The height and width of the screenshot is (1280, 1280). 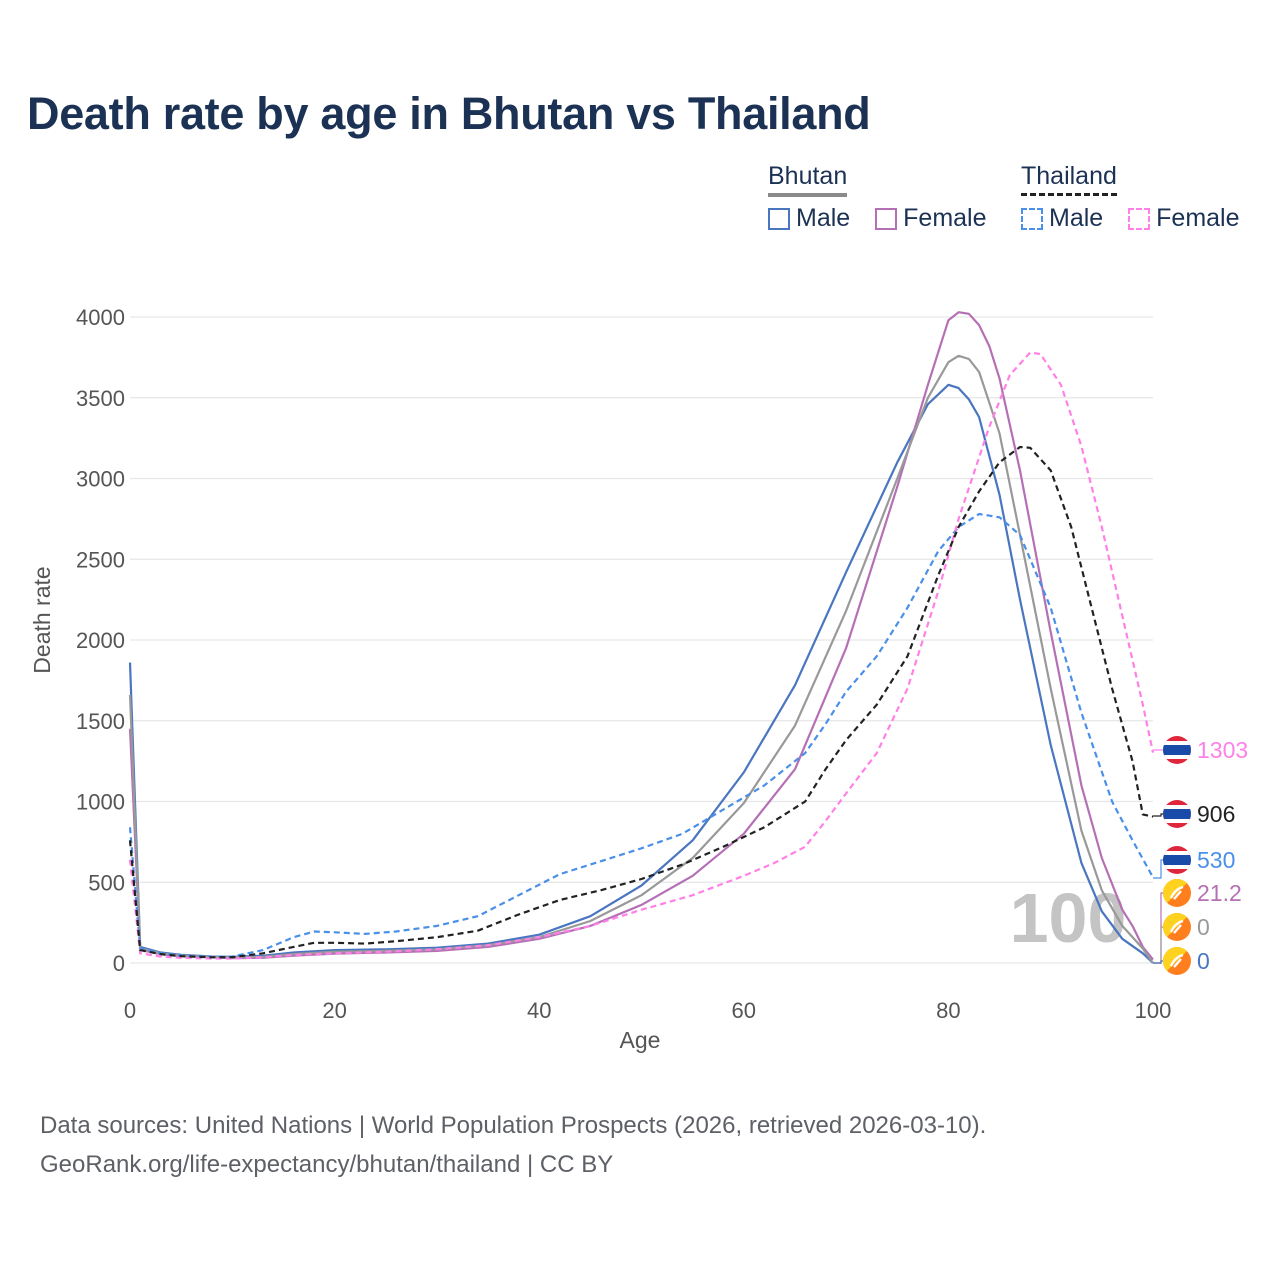 I want to click on legend-thailand-female-label: Female, so click(x=1198, y=218).